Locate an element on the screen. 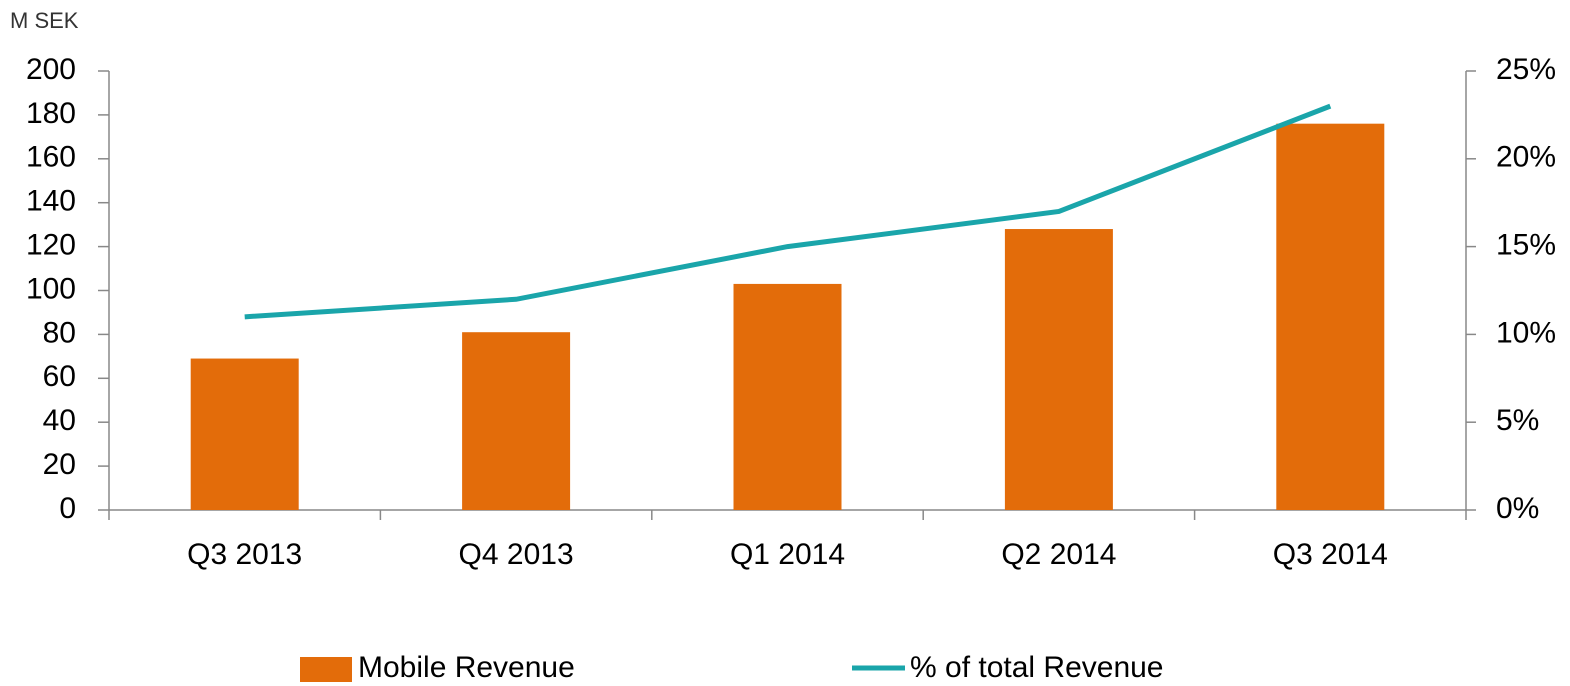 The image size is (1570, 686). x-tick-label: Q3 2014 is located at coordinates (1330, 554).